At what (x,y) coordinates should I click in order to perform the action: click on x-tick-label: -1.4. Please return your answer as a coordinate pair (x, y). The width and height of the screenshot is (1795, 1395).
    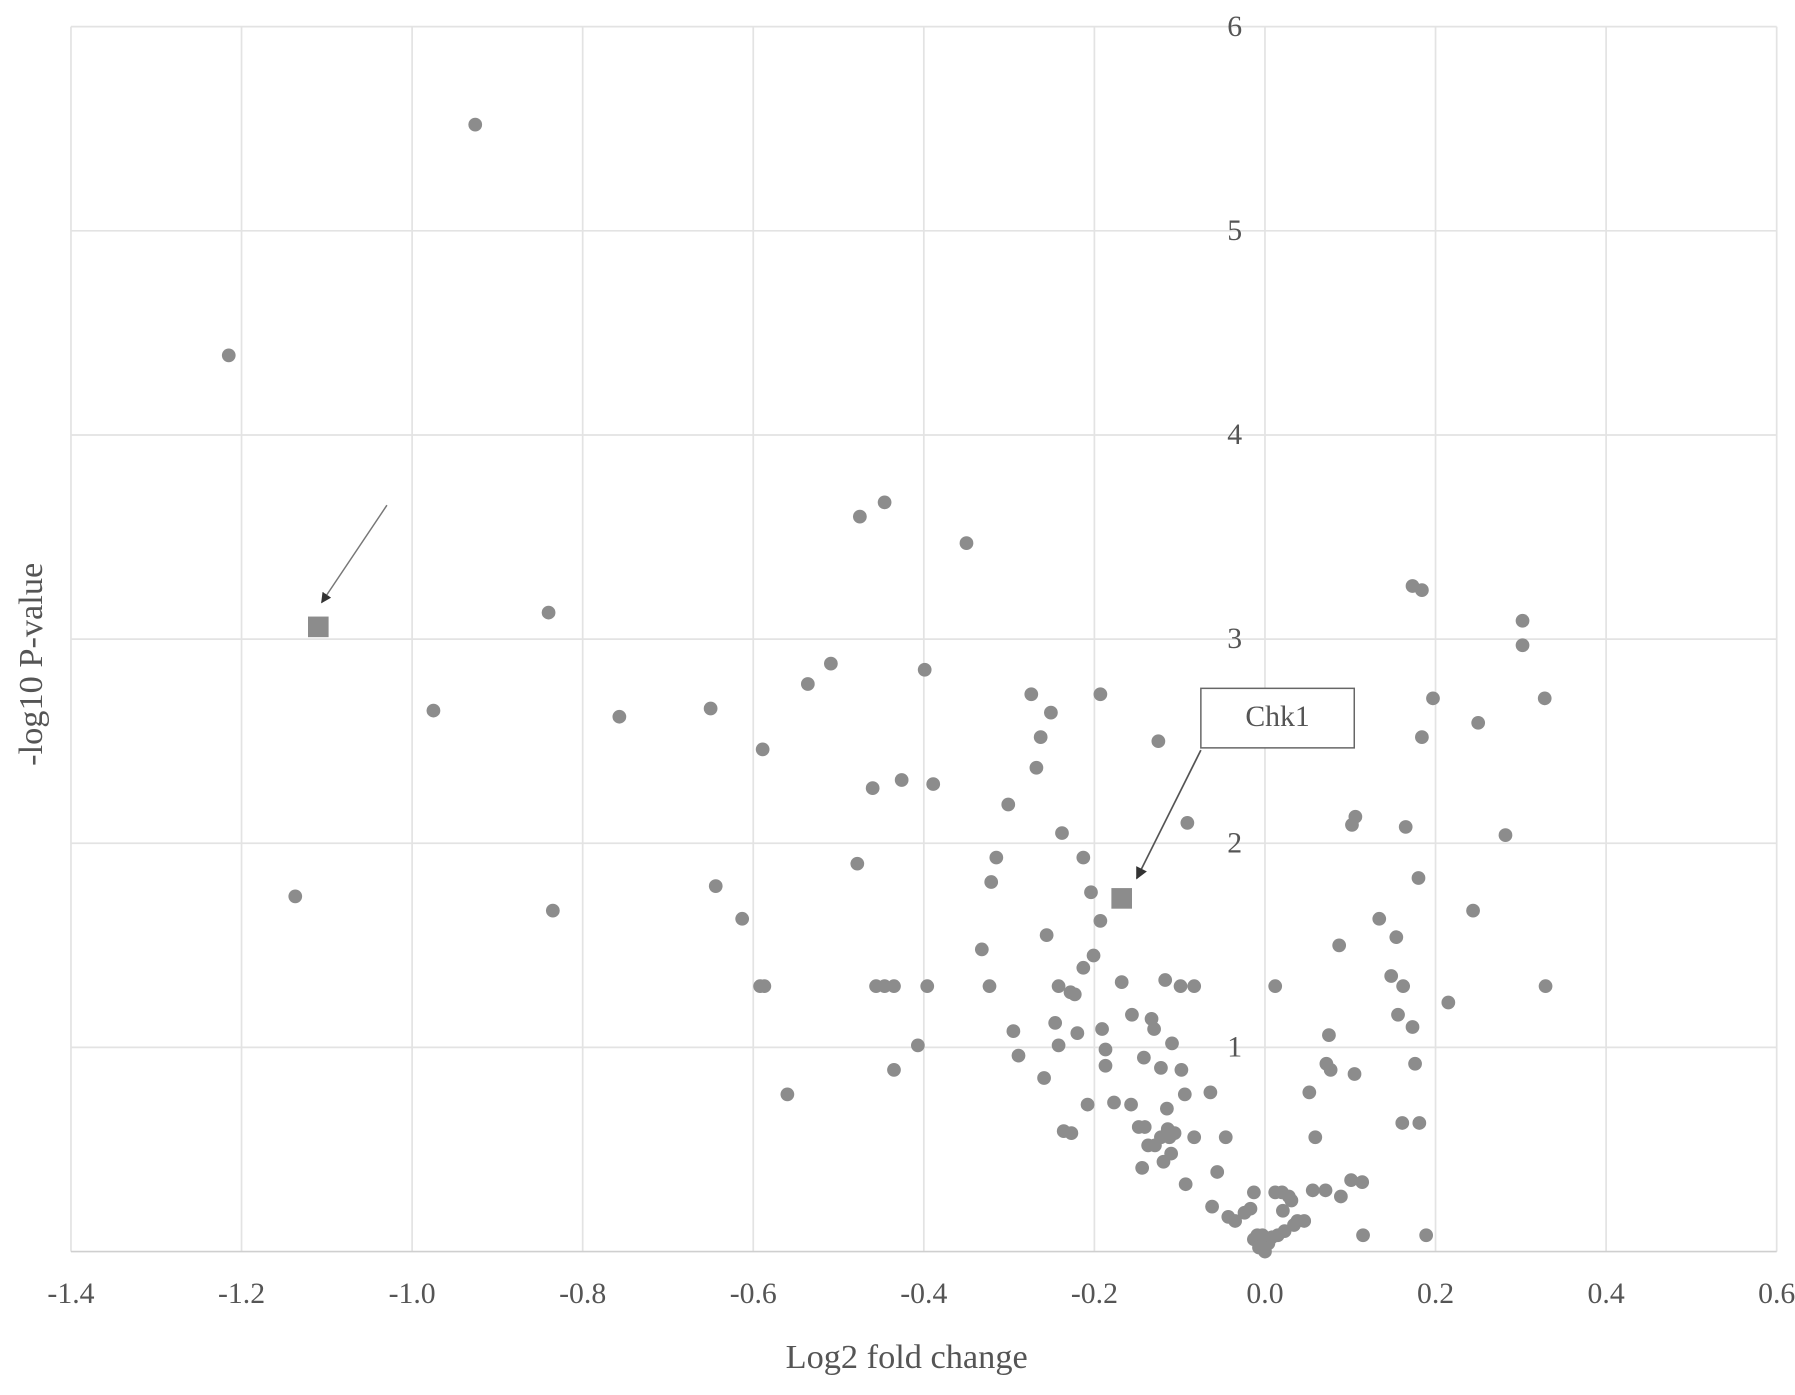
    Looking at the image, I should click on (70, 1293).